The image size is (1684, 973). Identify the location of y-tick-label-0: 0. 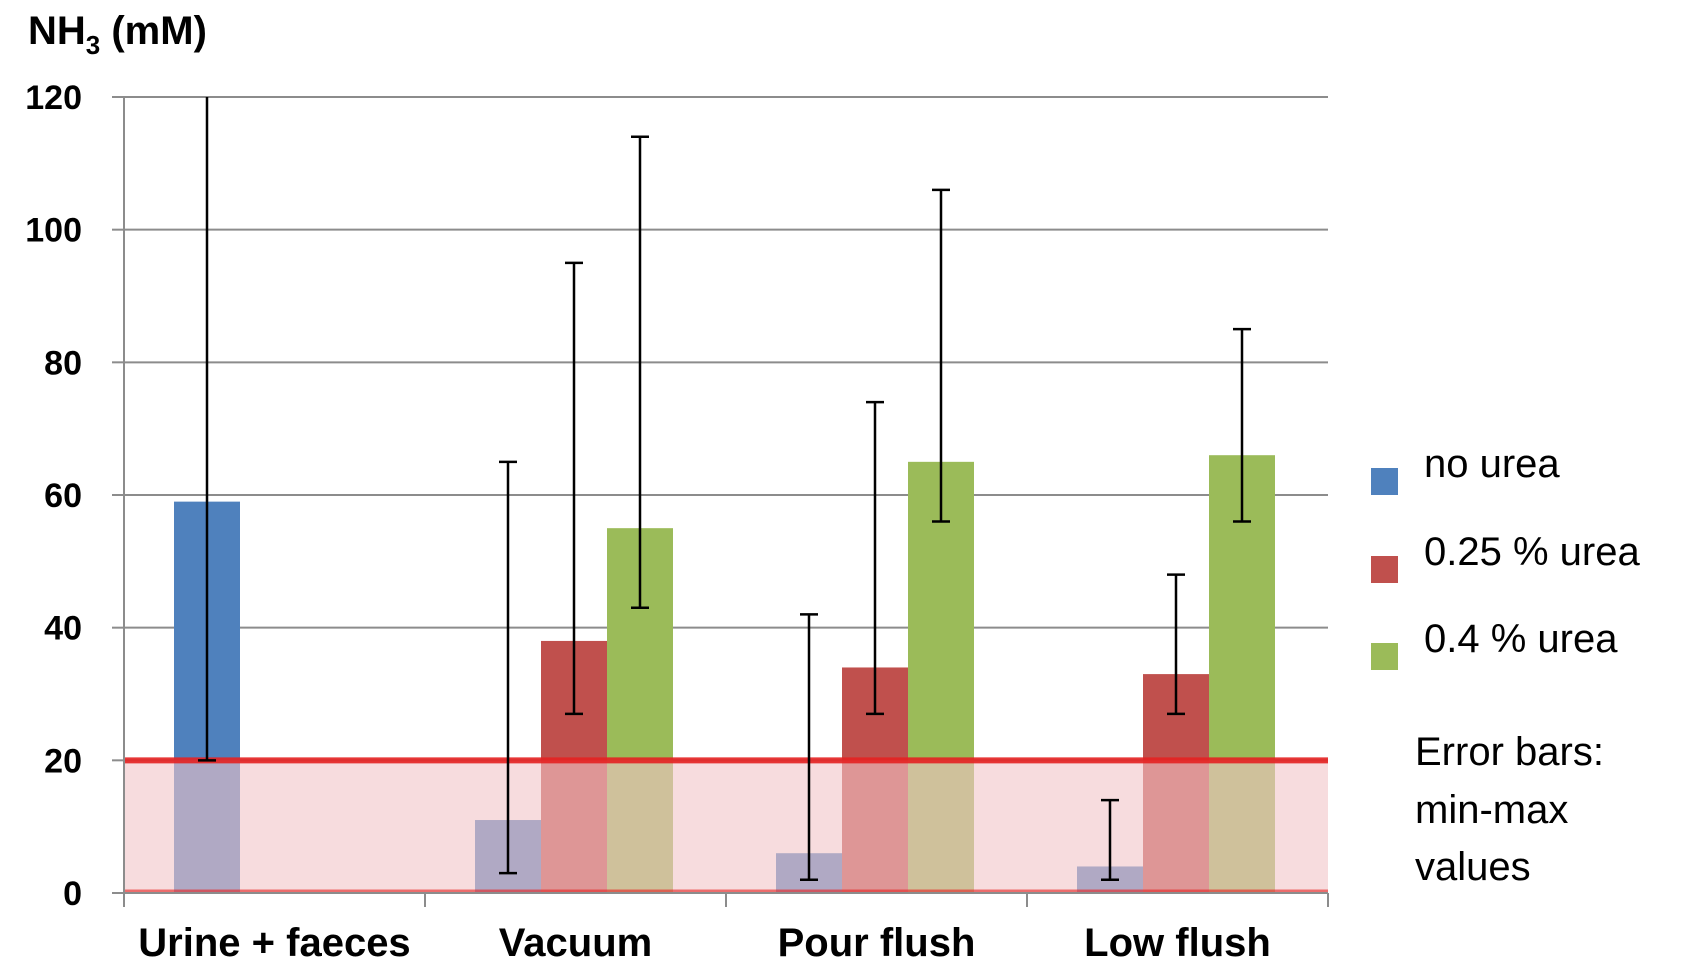
(72, 894).